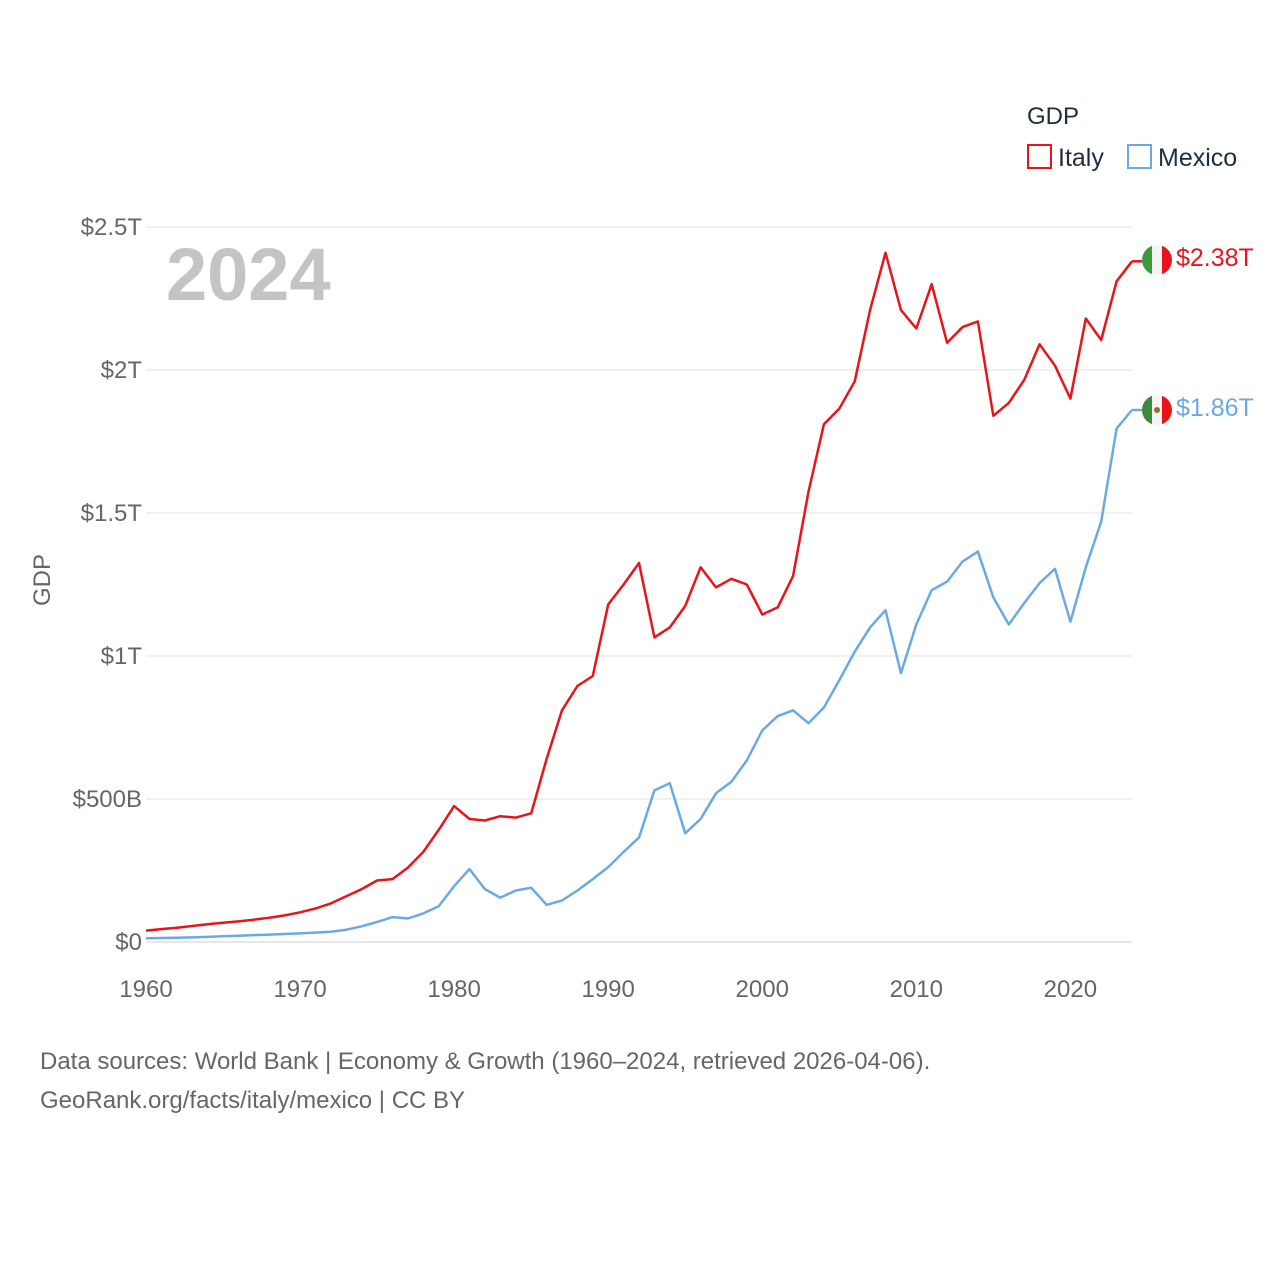  I want to click on y-tick-label: $0, so click(128, 942).